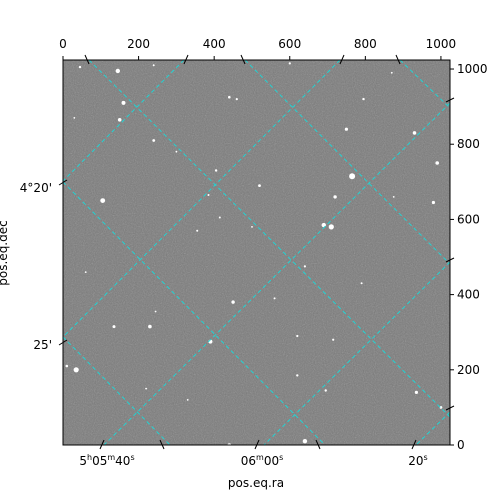 This screenshot has height=500, width=500. I want to click on pixel-x-axis-top: 0 200 400 600 800 1000, so click(257, 48).